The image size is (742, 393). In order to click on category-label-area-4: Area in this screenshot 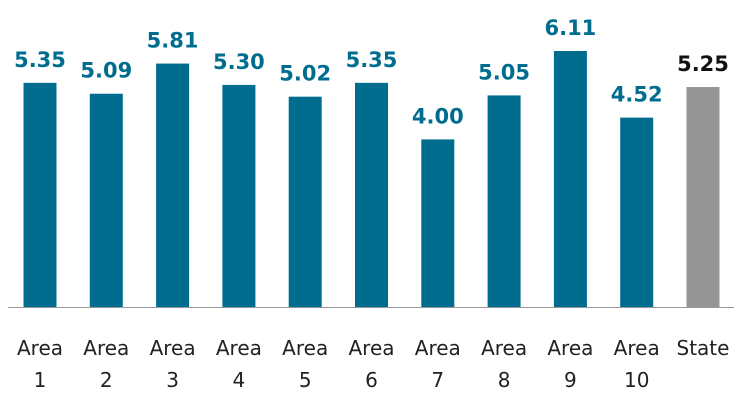, I will do `click(239, 348)`.